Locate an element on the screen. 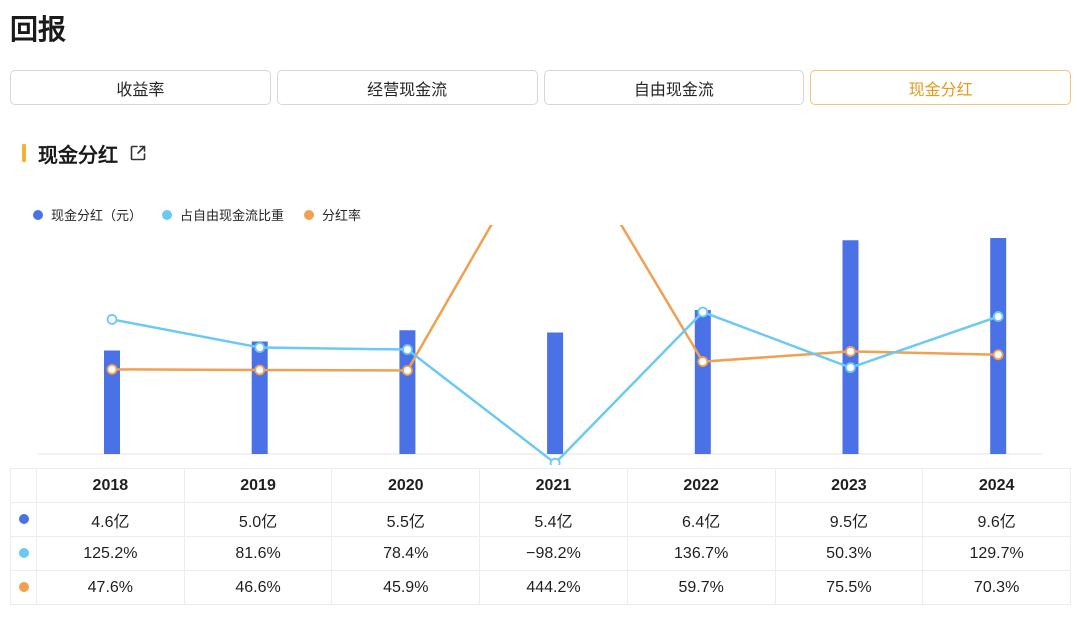 The image size is (1080, 620). year-header: 2019 is located at coordinates (258, 485).